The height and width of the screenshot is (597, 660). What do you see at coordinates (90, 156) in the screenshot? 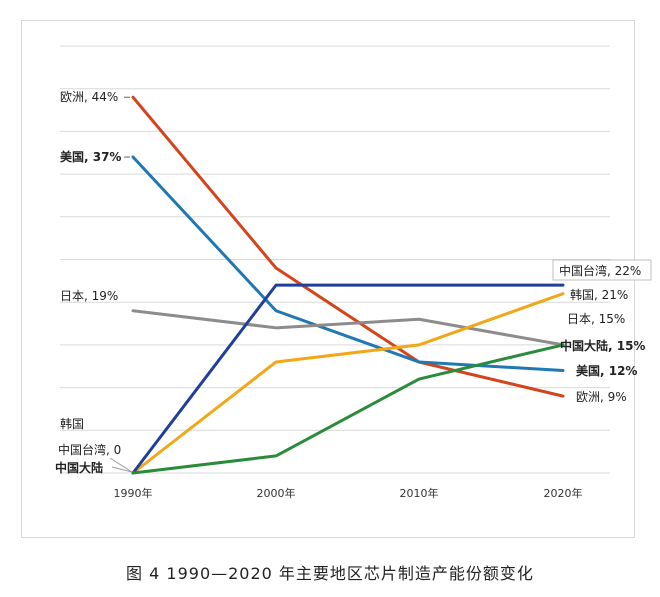
I see `start-data-label: 美国, 37%` at bounding box center [90, 156].